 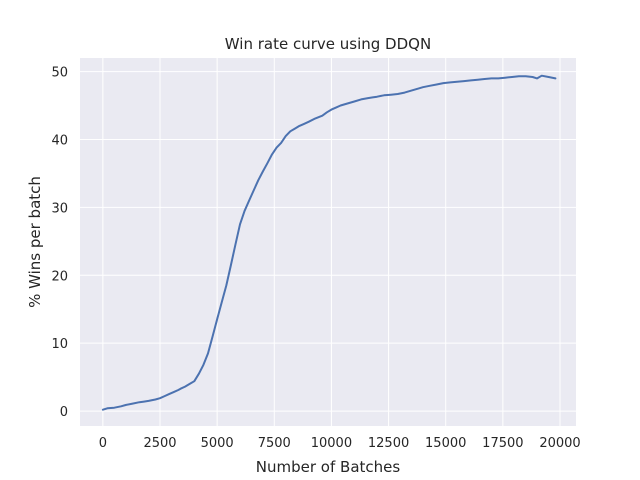 What do you see at coordinates (217, 443) in the screenshot?
I see `x-tick-label: 5000` at bounding box center [217, 443].